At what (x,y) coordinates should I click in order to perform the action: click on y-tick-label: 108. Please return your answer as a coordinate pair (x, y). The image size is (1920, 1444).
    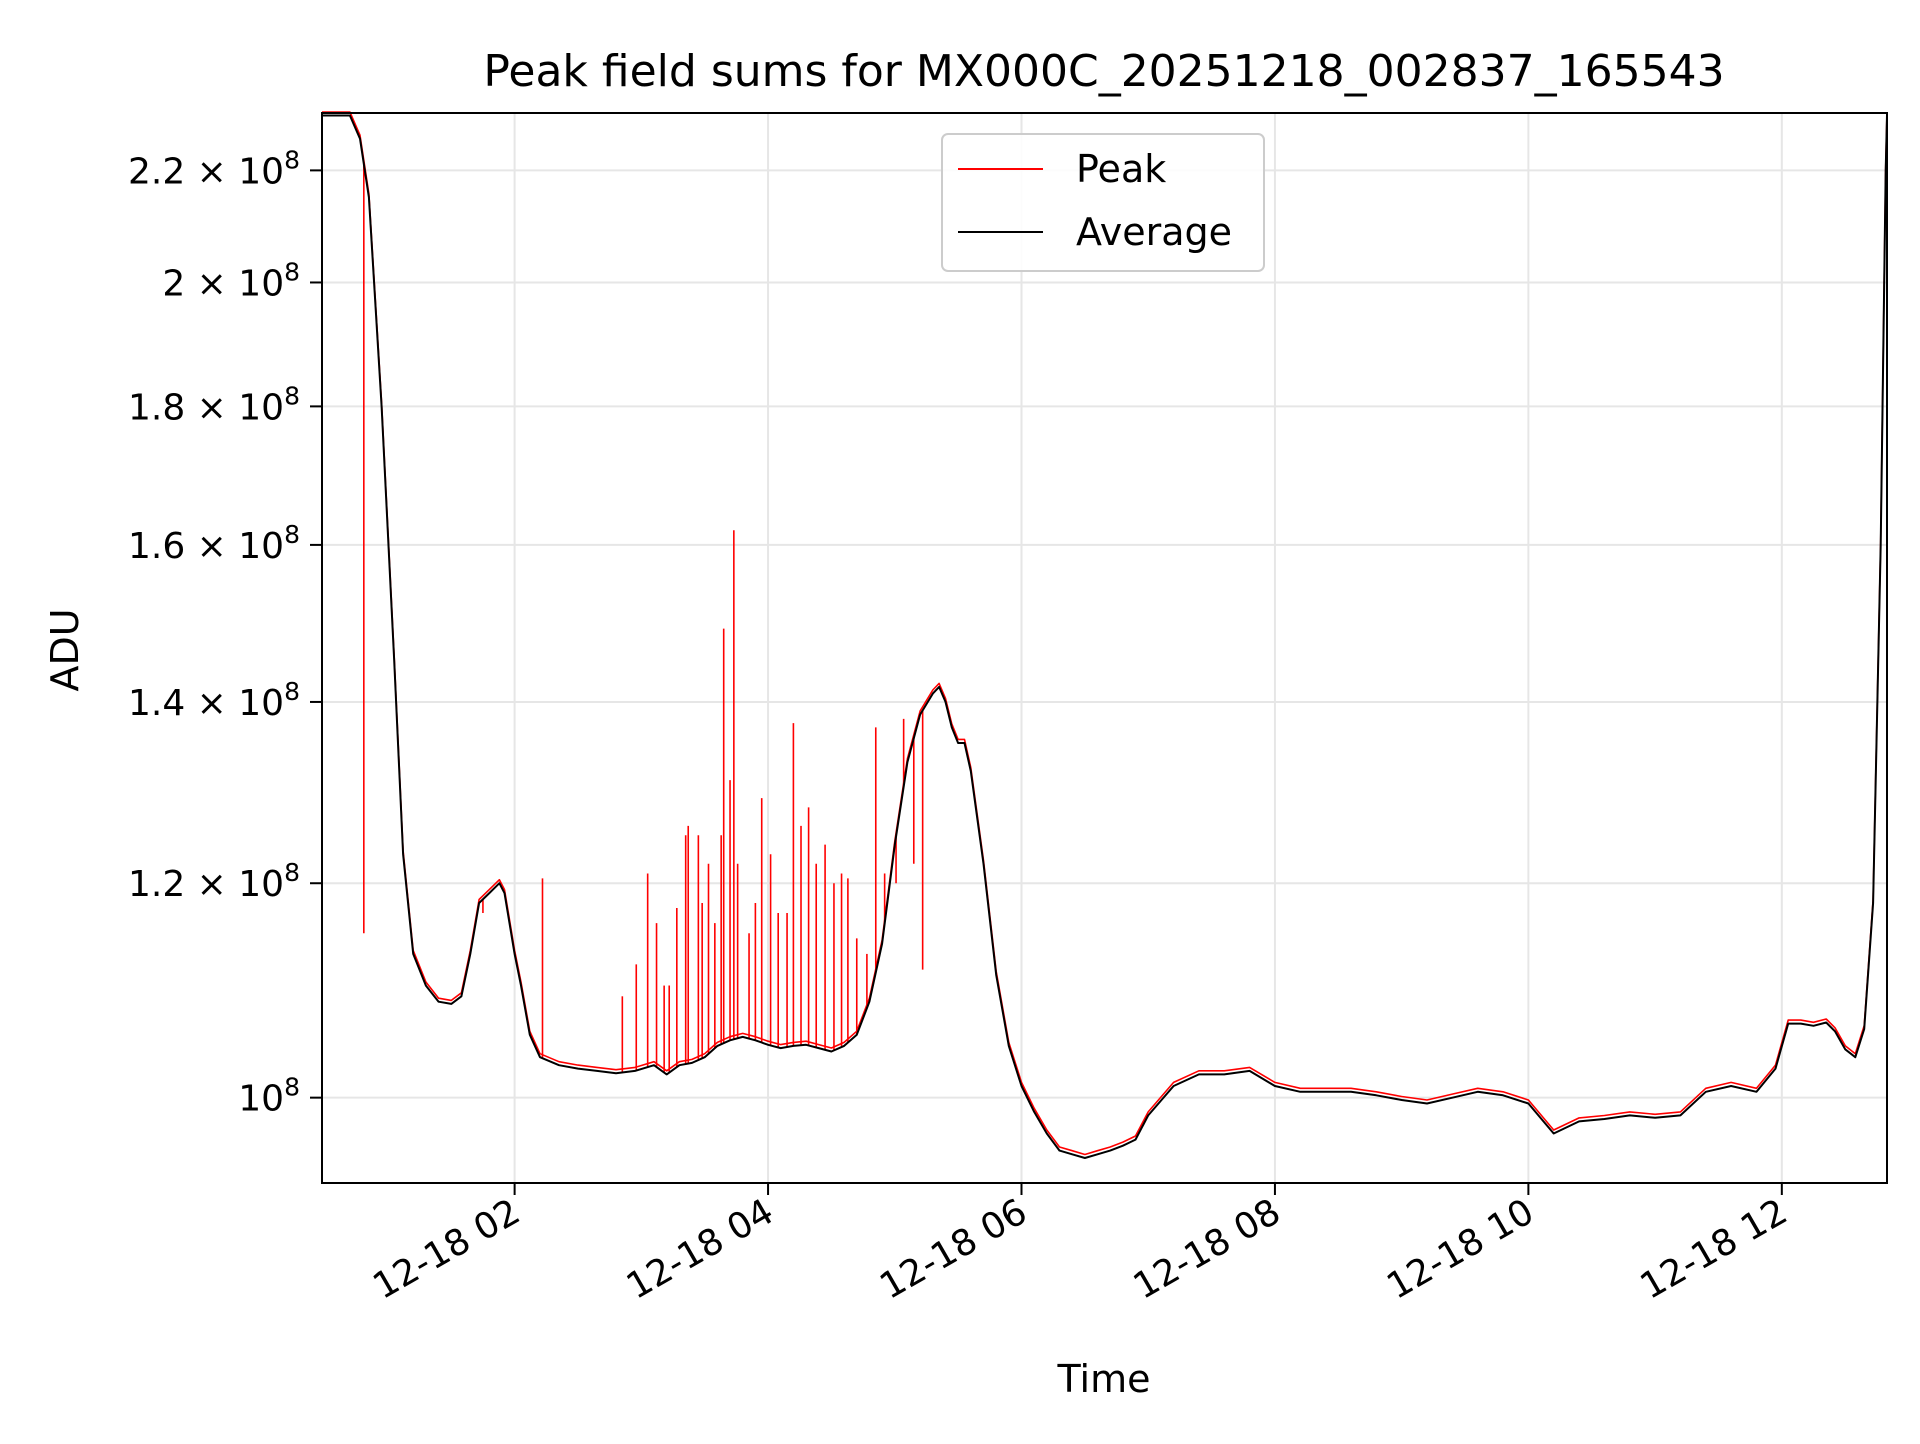
    Looking at the image, I should click on (269, 1096).